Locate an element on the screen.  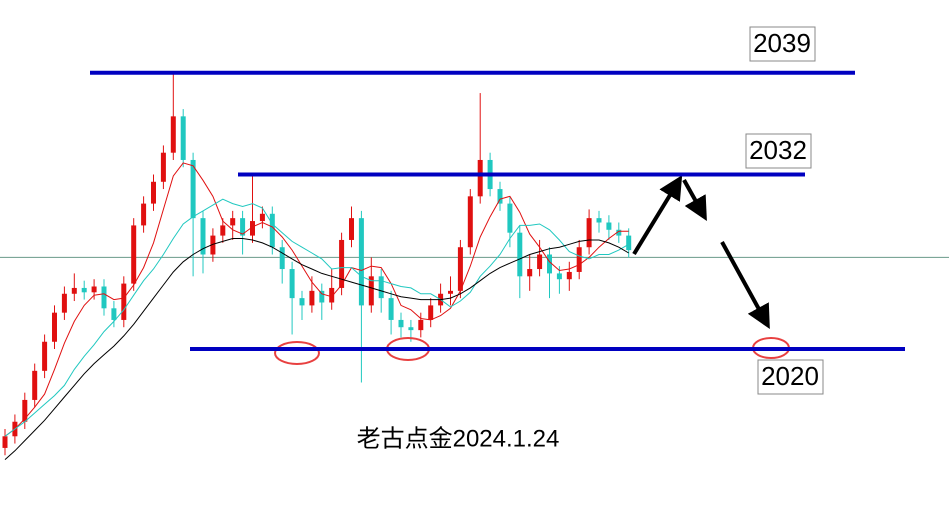
support-circle is located at coordinates (297, 353).